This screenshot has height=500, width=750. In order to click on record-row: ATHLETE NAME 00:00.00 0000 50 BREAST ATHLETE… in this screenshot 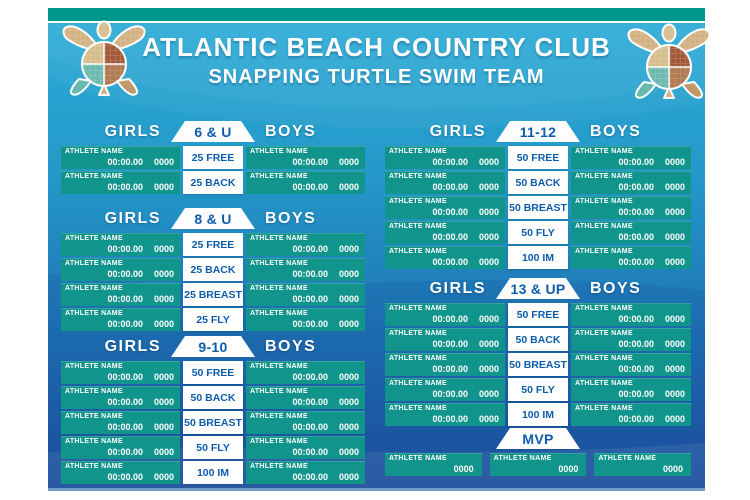, I will do `click(538, 207)`.